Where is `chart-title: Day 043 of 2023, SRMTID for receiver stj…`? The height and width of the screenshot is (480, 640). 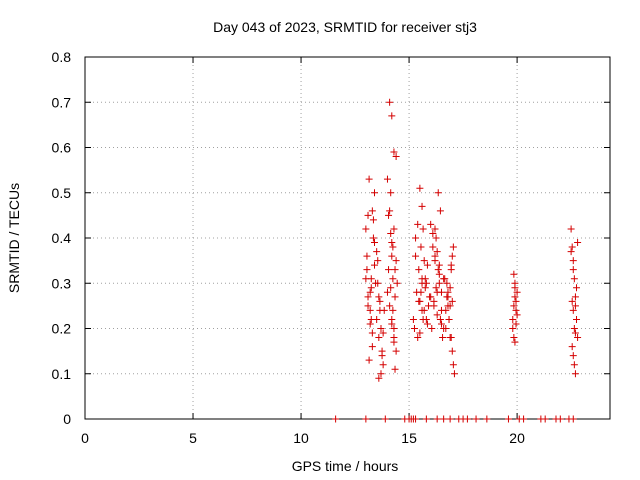
chart-title: Day 043 of 2023, SRMTID for receiver stj… is located at coordinates (345, 27).